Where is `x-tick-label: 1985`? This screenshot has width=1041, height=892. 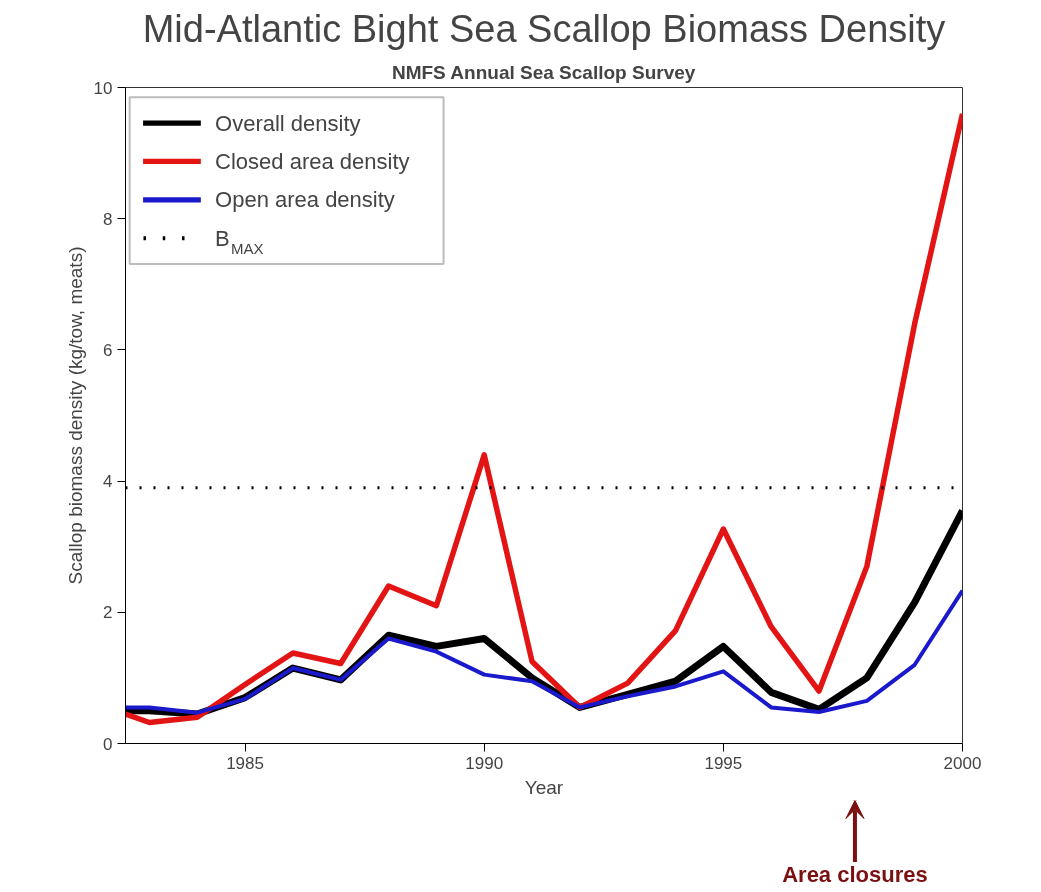 x-tick-label: 1985 is located at coordinates (245, 763).